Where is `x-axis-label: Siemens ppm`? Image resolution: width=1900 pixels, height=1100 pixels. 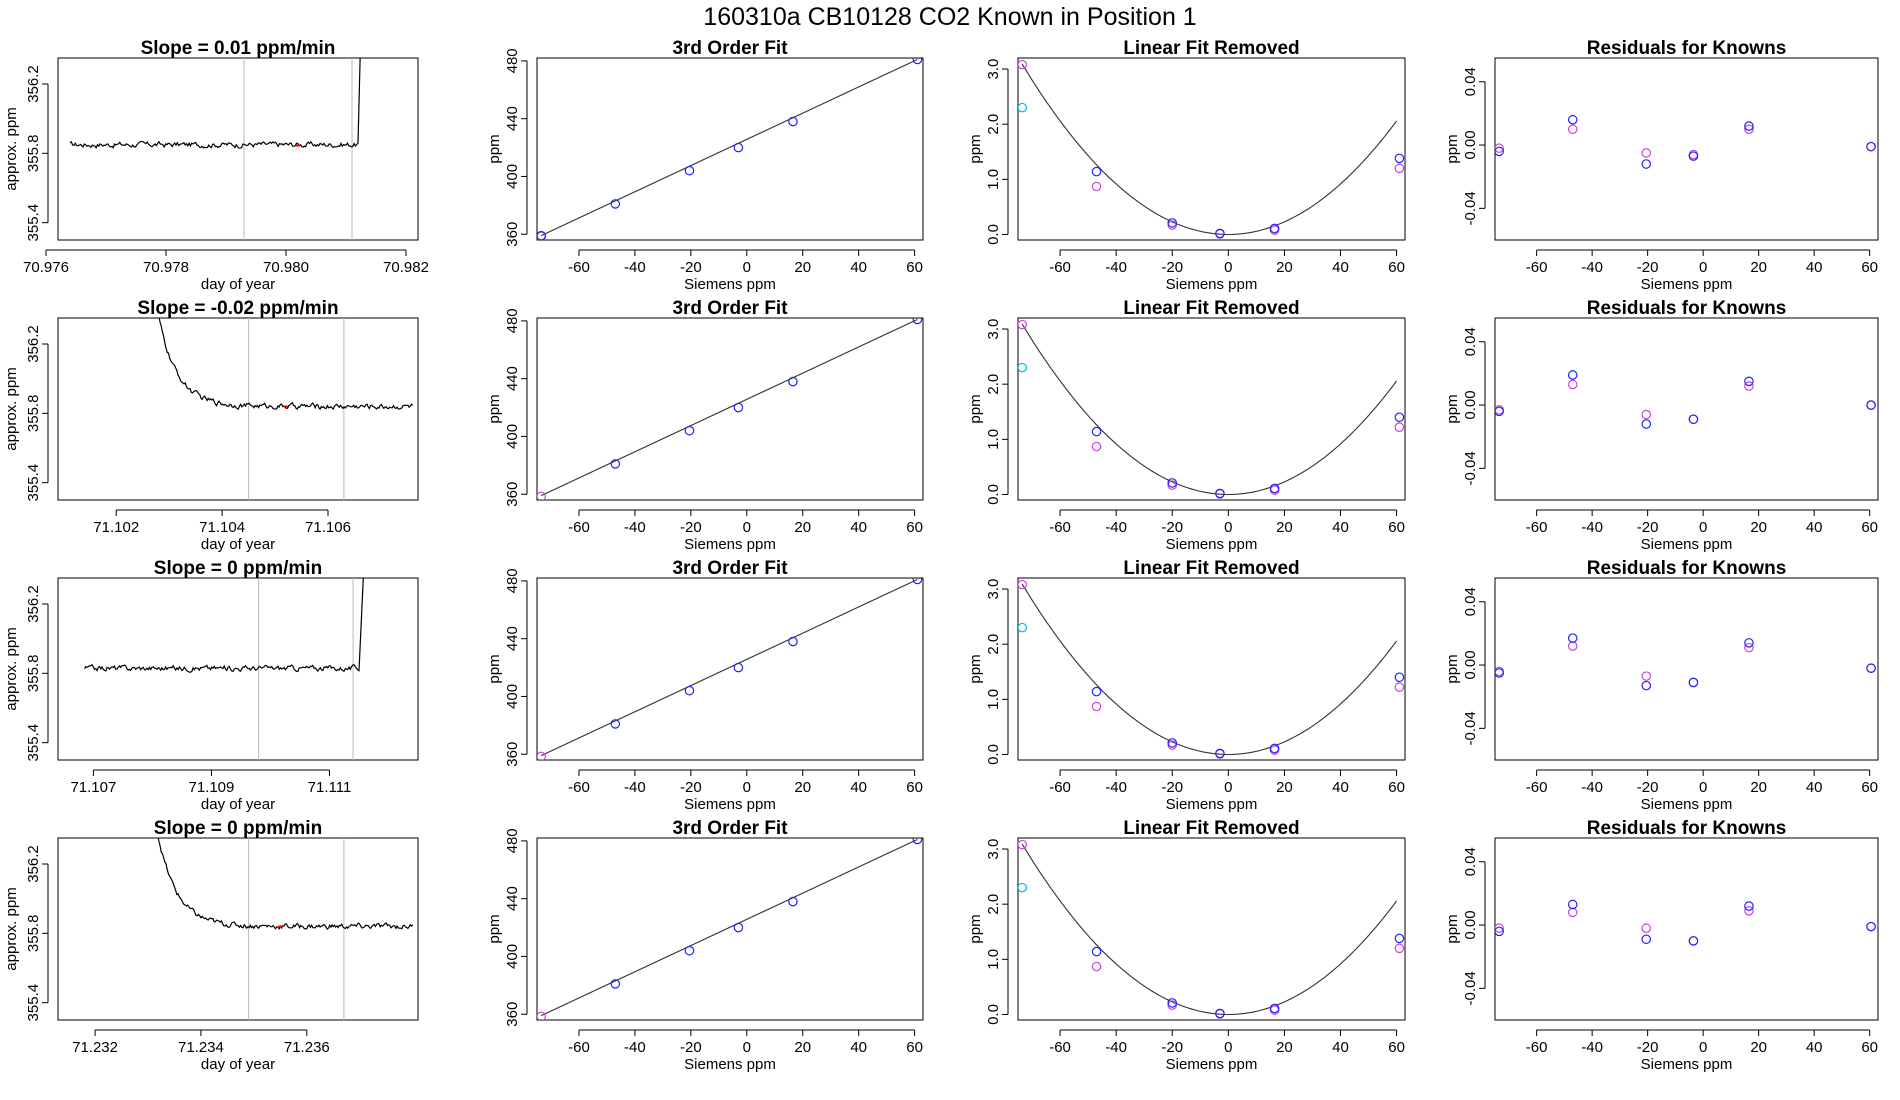 x-axis-label: Siemens ppm is located at coordinates (730, 804).